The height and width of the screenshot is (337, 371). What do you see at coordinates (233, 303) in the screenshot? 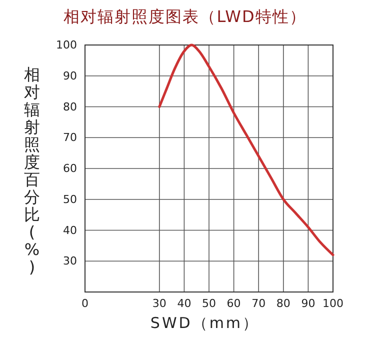
I see `x-tick-label: 60` at bounding box center [233, 303].